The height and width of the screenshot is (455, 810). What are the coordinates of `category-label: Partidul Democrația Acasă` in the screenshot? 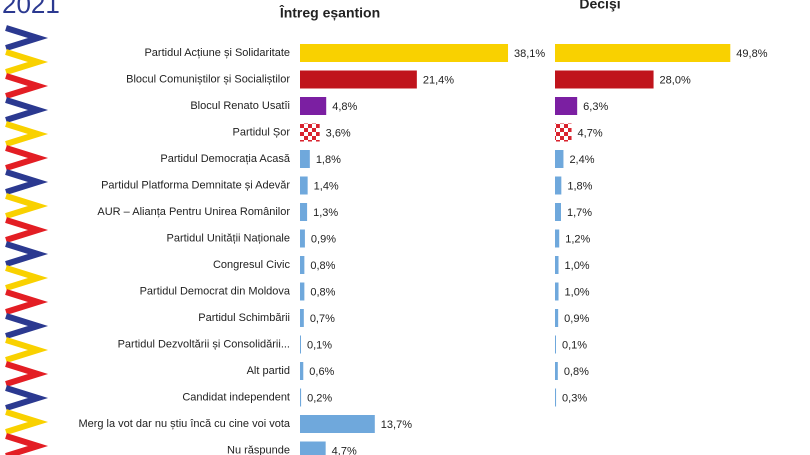 It's located at (225, 159).